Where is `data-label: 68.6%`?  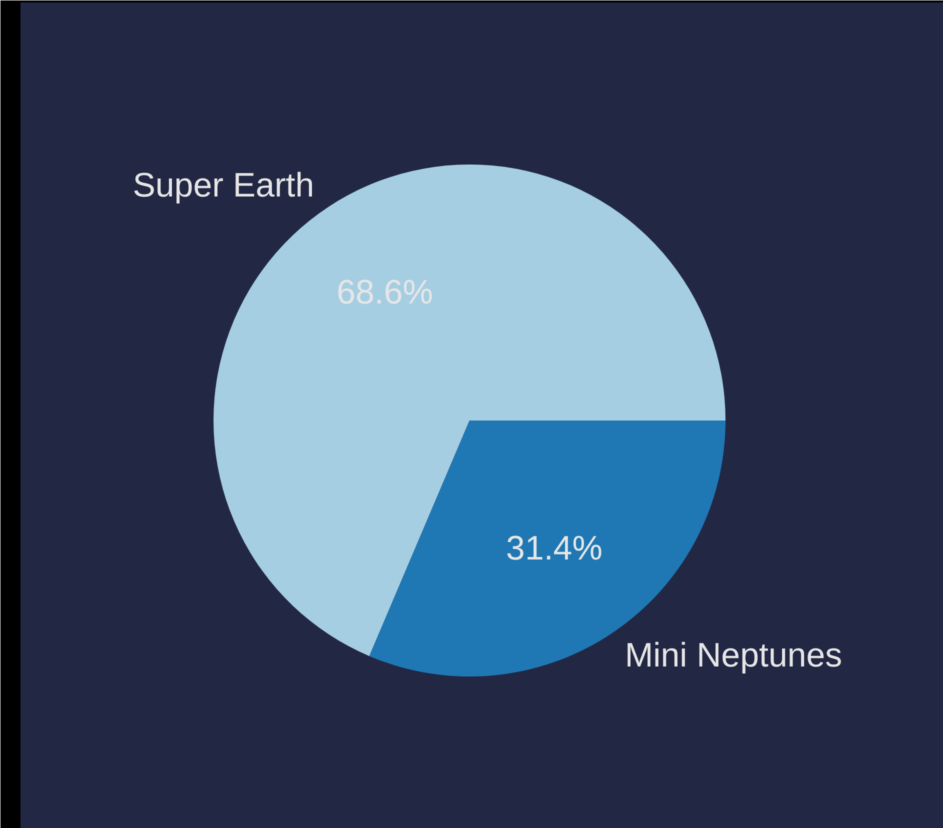 data-label: 68.6% is located at coordinates (384, 292).